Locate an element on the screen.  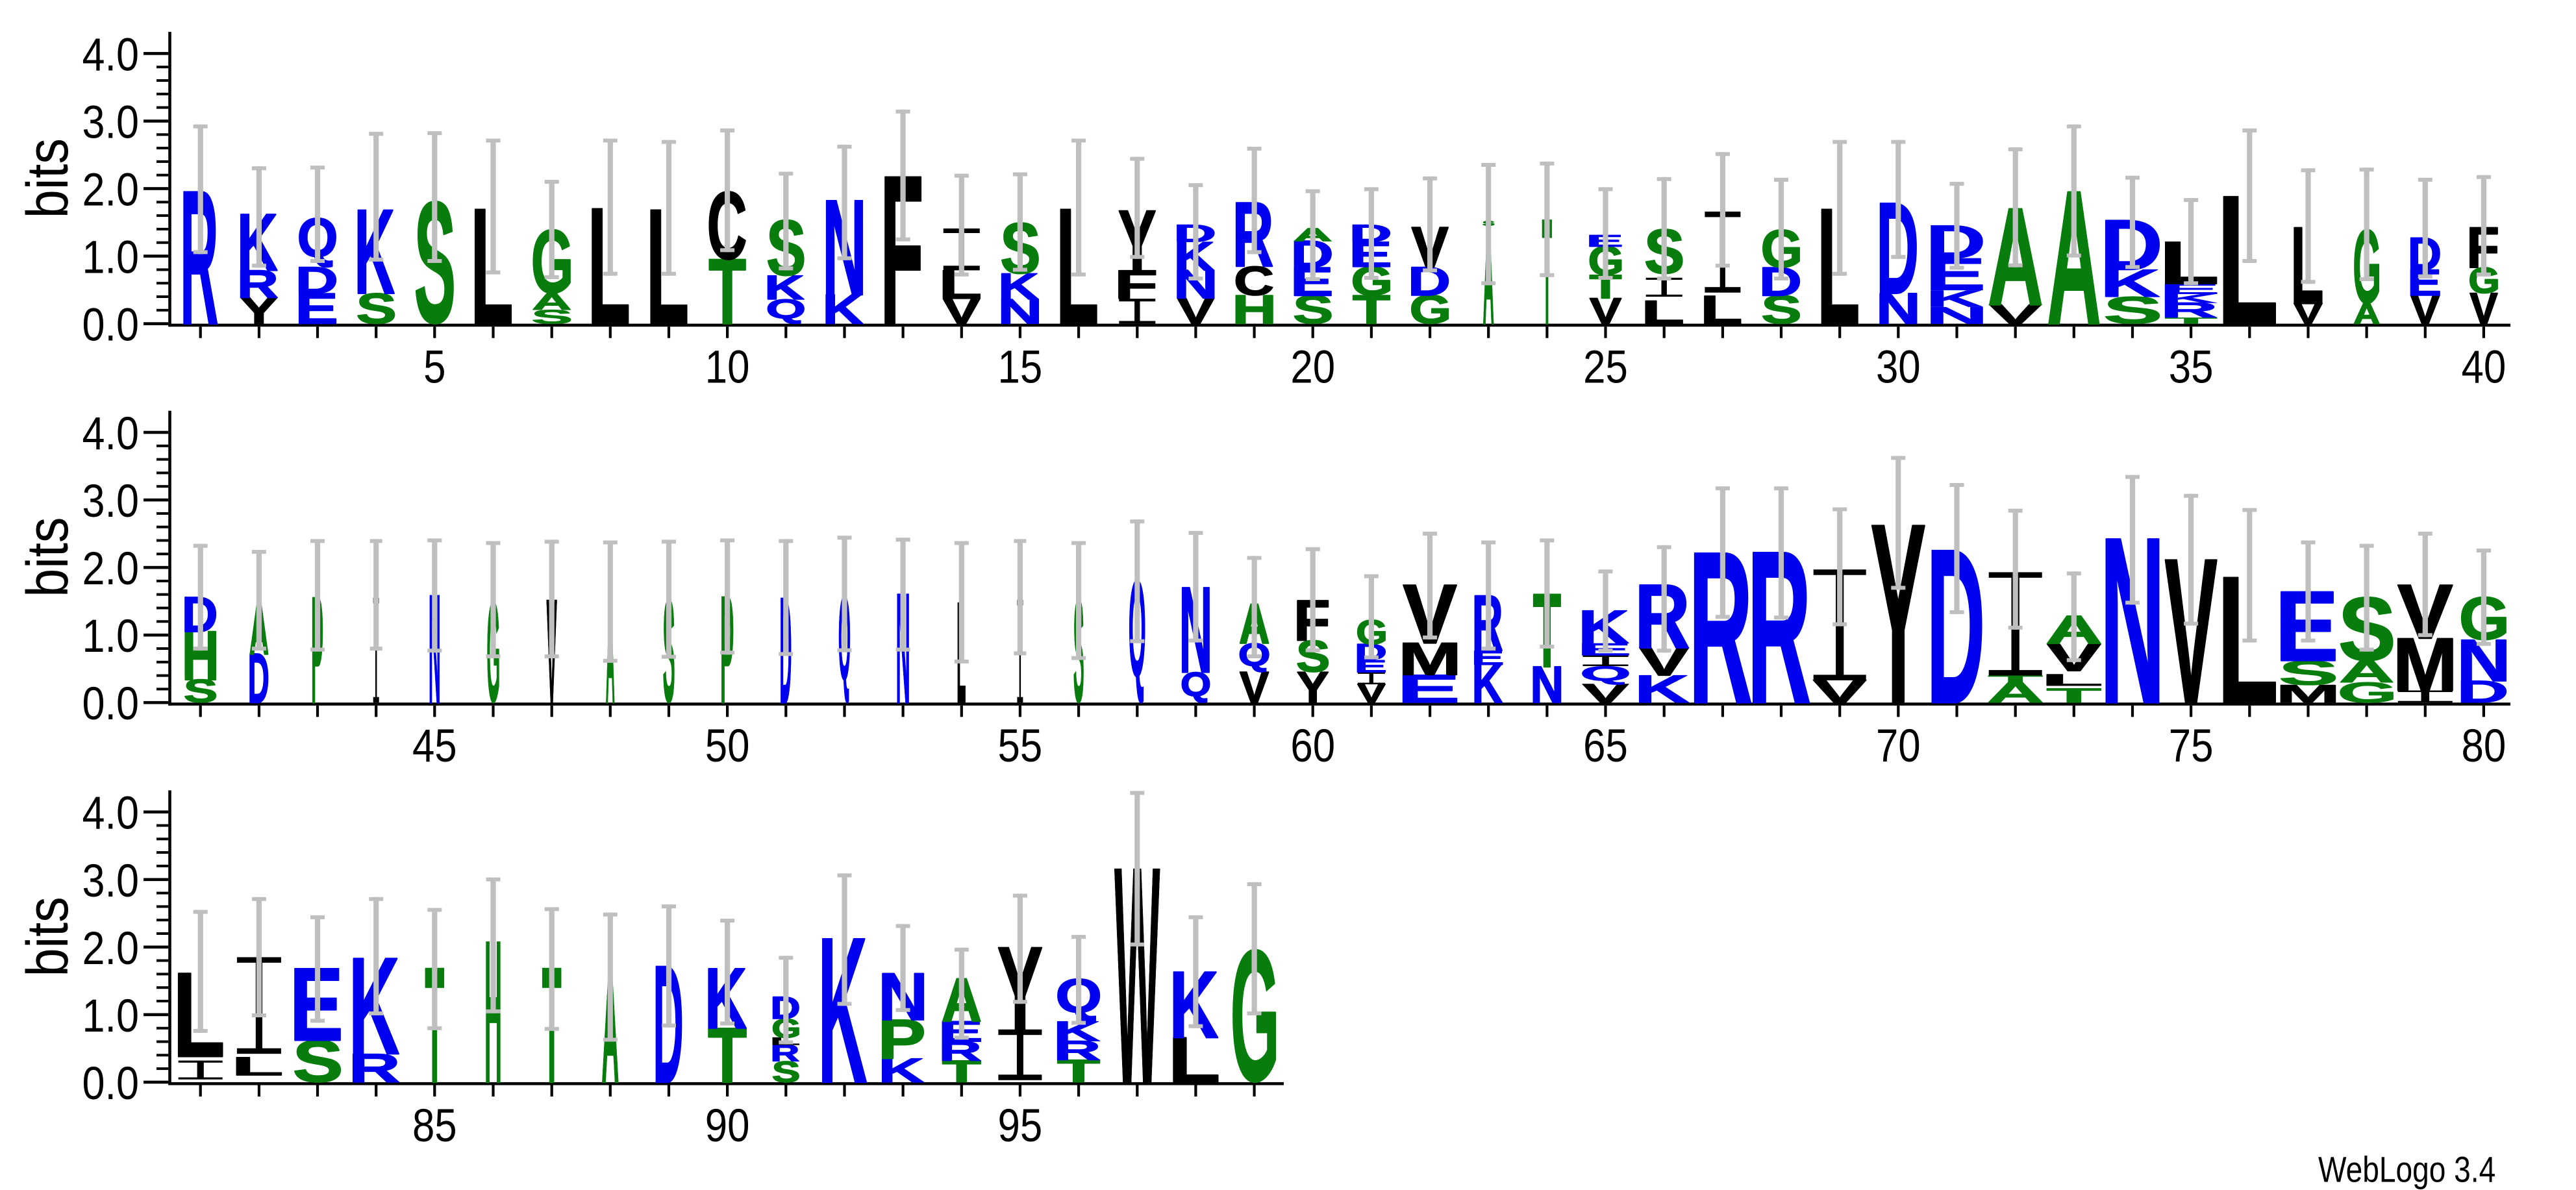
svg-text: C is located at coordinates (1254, 281).